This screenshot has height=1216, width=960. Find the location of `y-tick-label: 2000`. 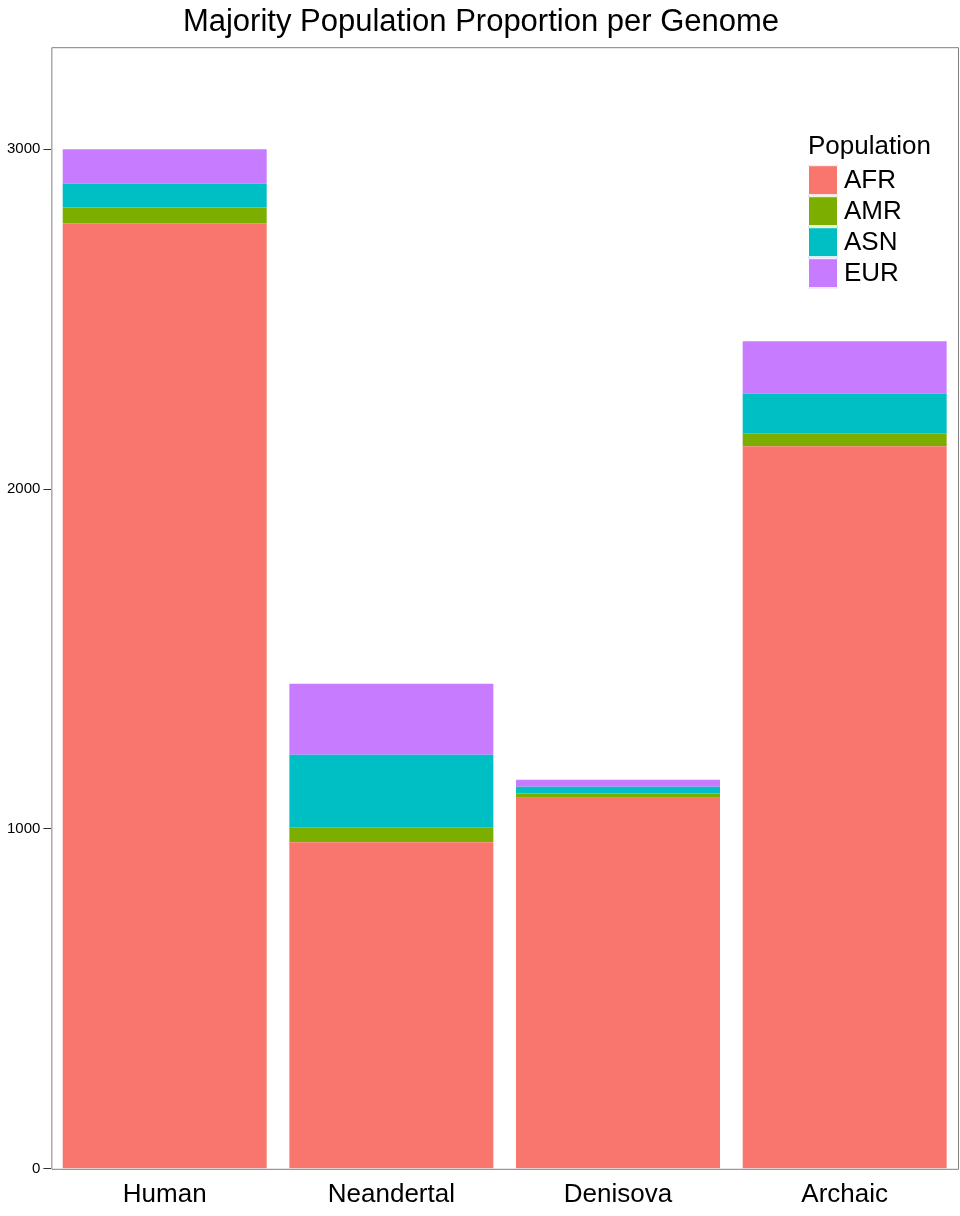

y-tick-label: 2000 is located at coordinates (23, 488).